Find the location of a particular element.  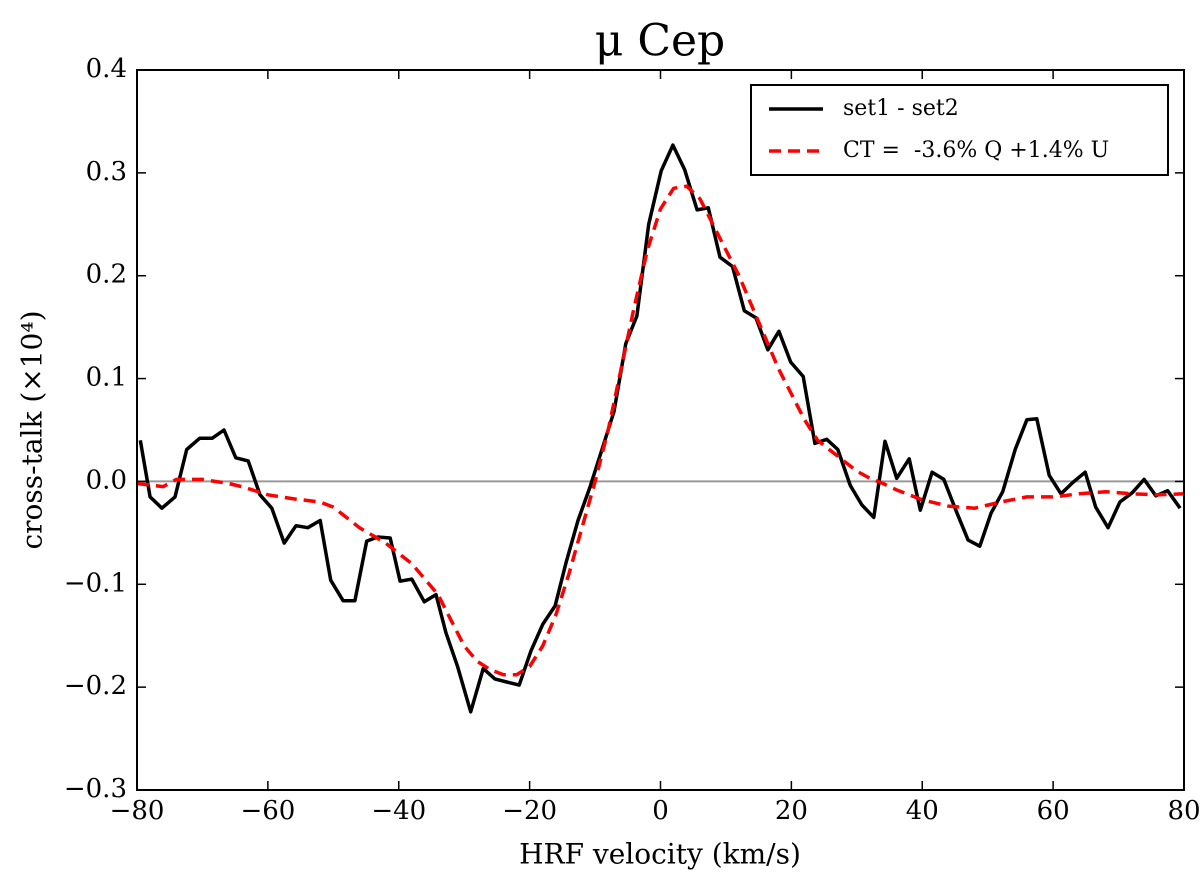

y-tick-label: 0.3 is located at coordinates (106, 172).